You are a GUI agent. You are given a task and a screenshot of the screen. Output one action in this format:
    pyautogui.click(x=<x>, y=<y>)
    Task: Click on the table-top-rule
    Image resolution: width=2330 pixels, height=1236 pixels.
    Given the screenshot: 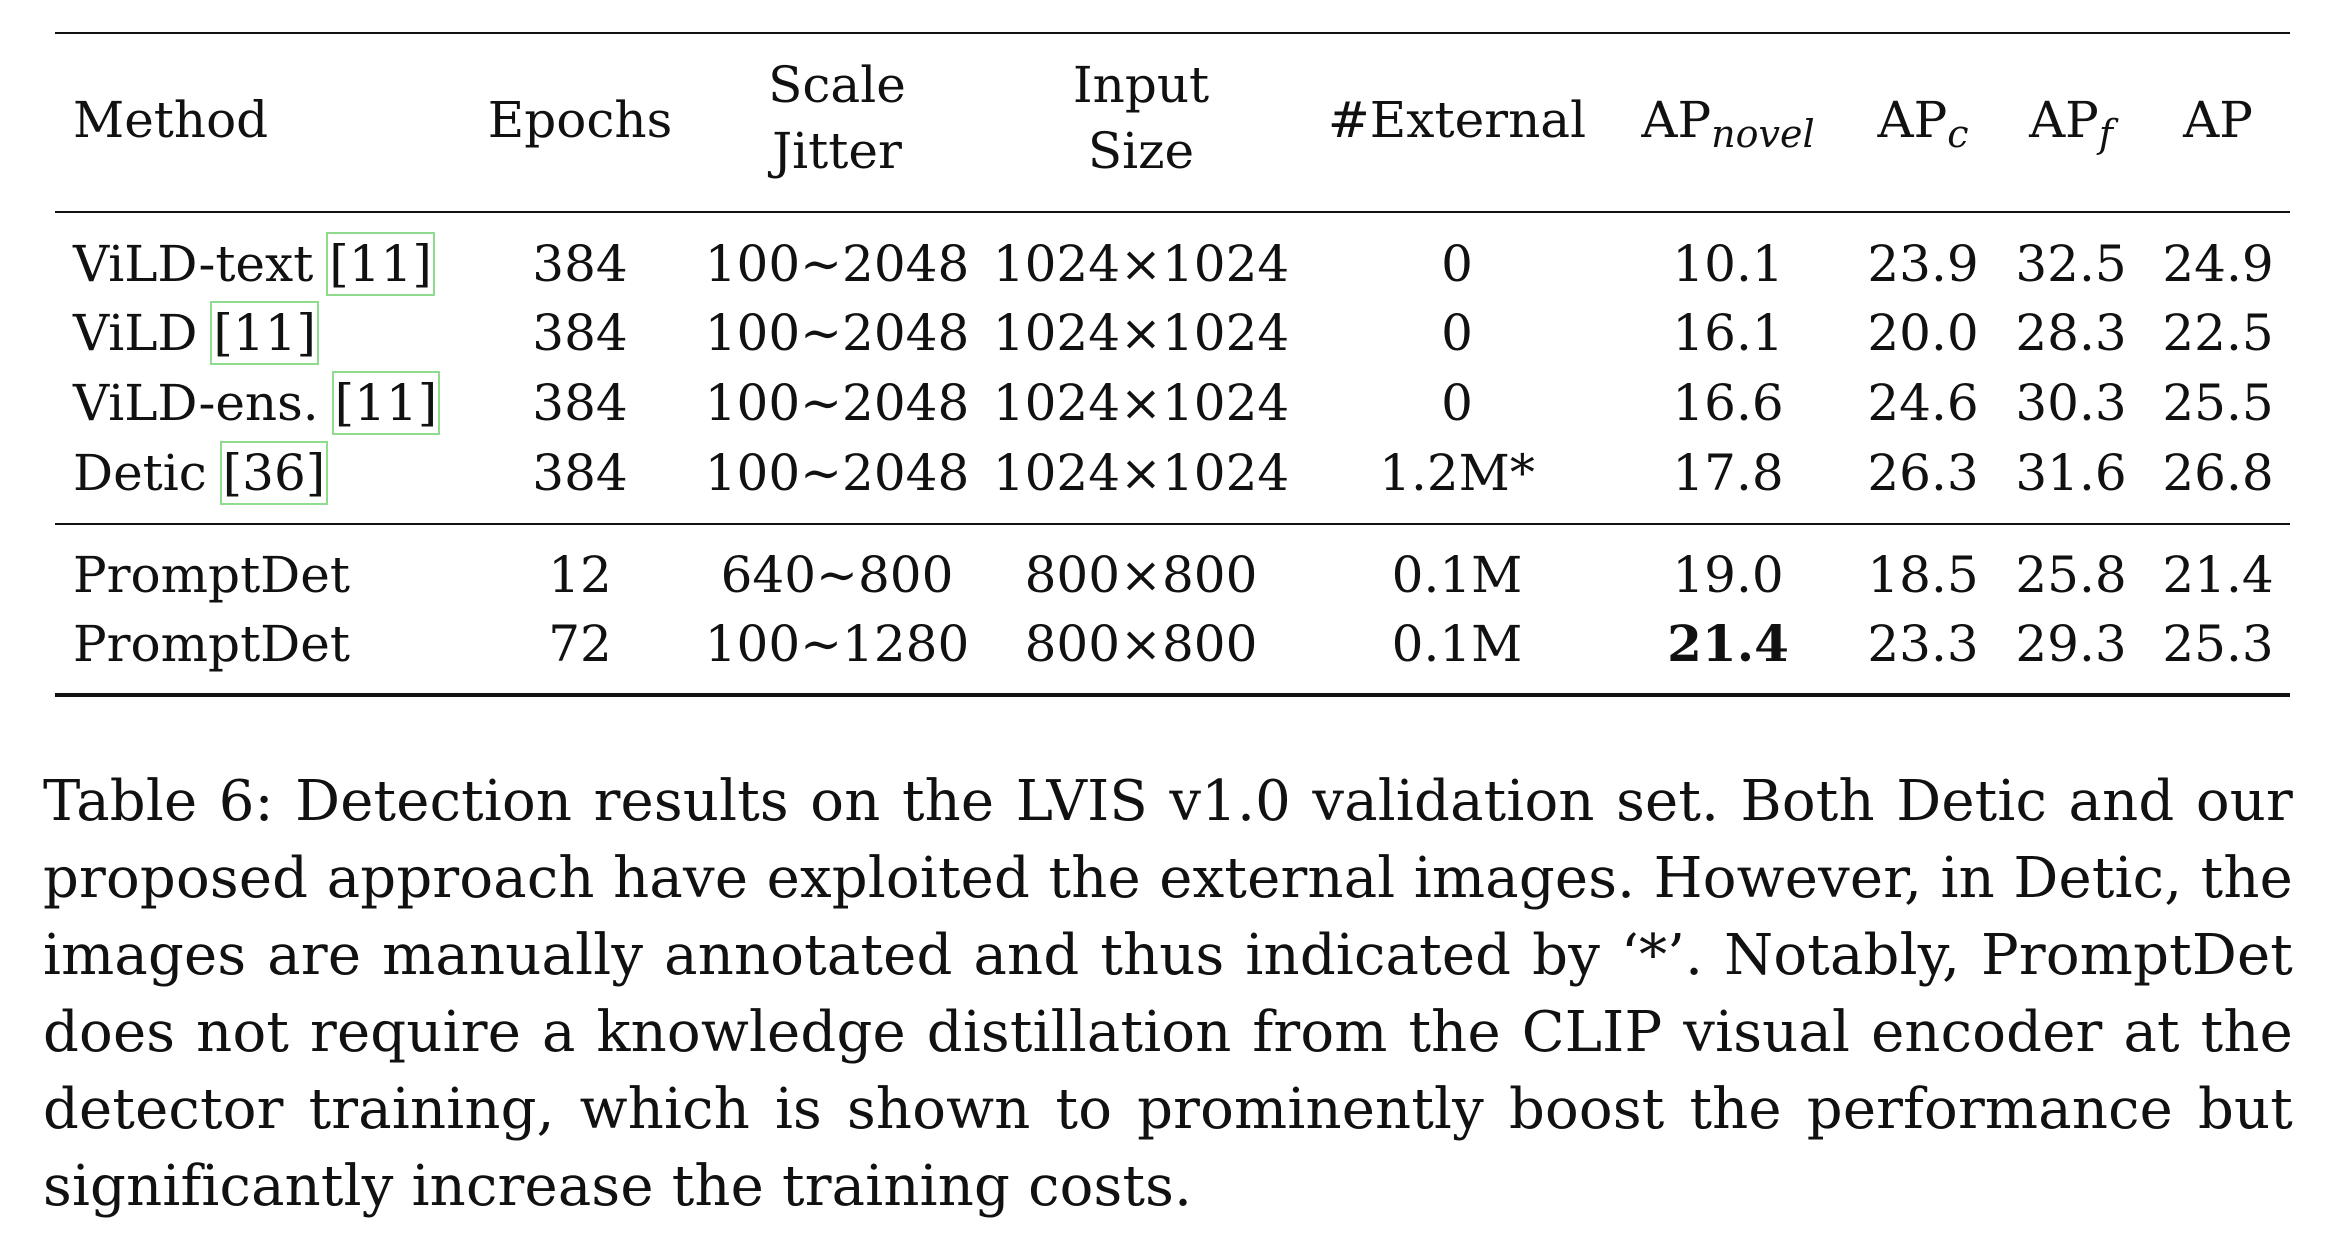 What is the action you would take?
    pyautogui.click(x=1172, y=33)
    